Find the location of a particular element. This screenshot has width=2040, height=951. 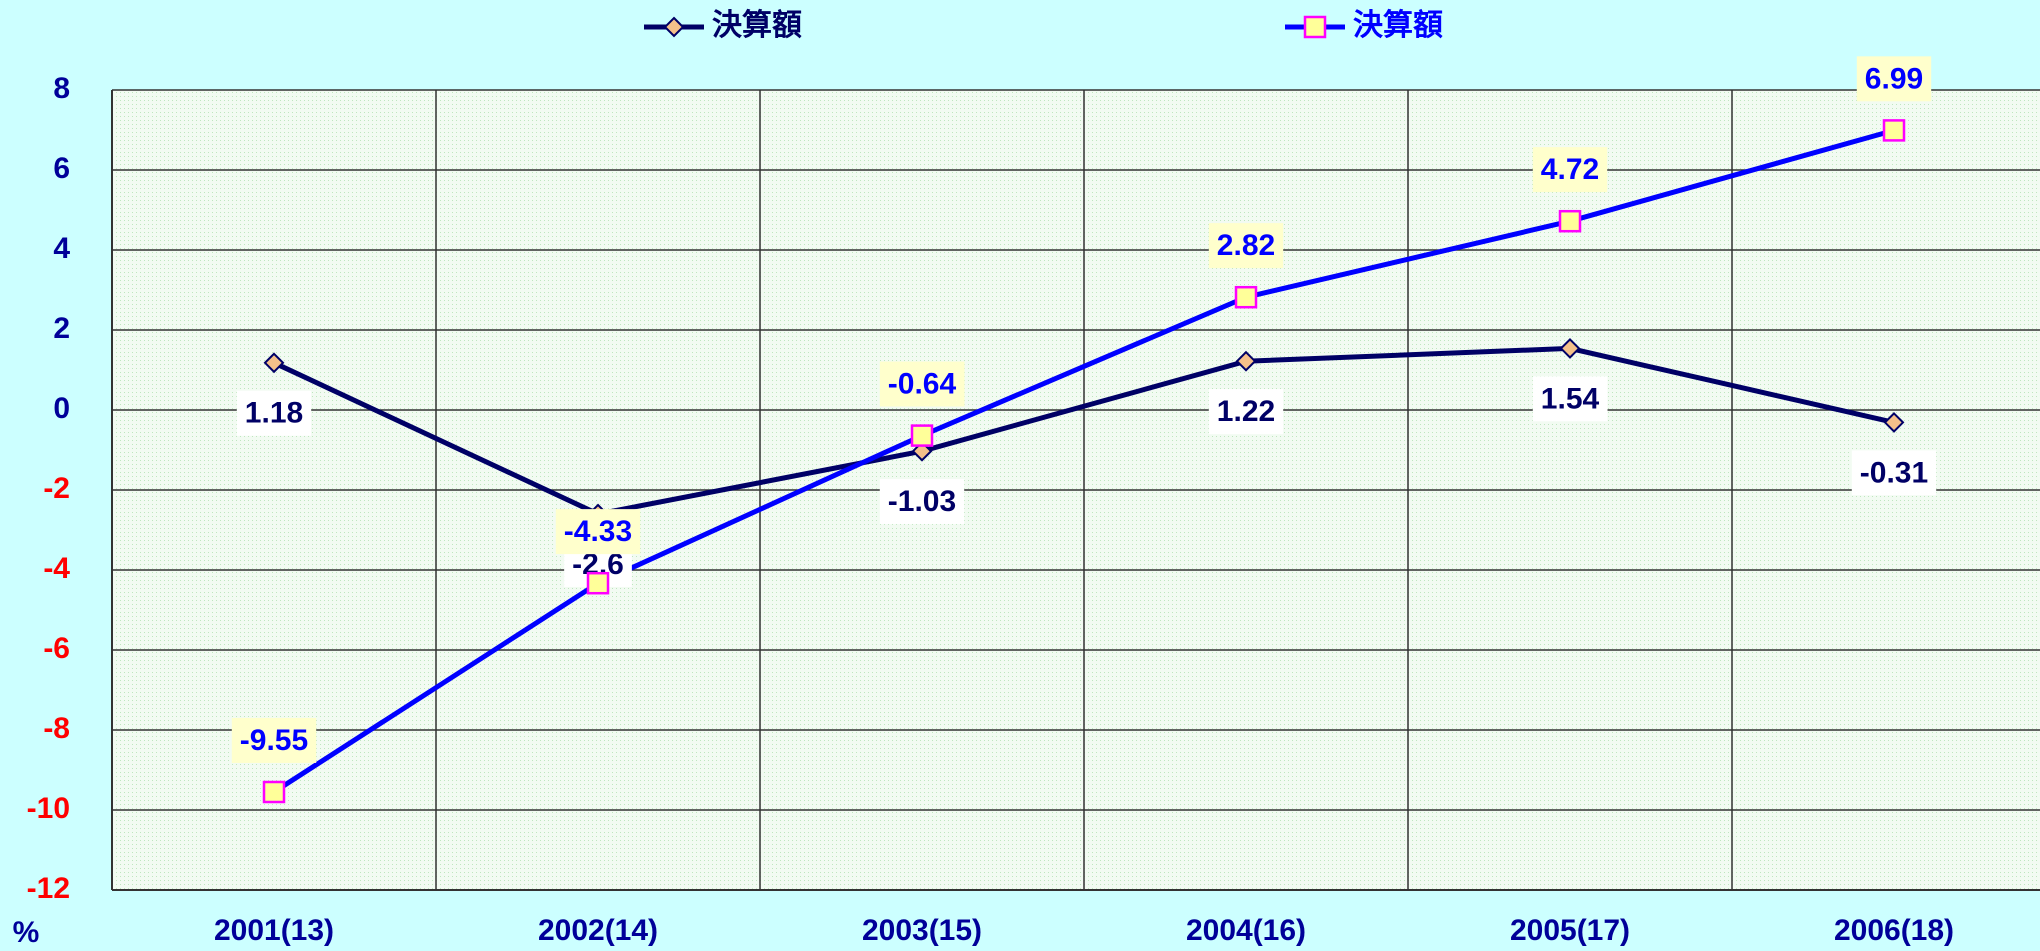

y-tick-label: -4 is located at coordinates (56, 568).